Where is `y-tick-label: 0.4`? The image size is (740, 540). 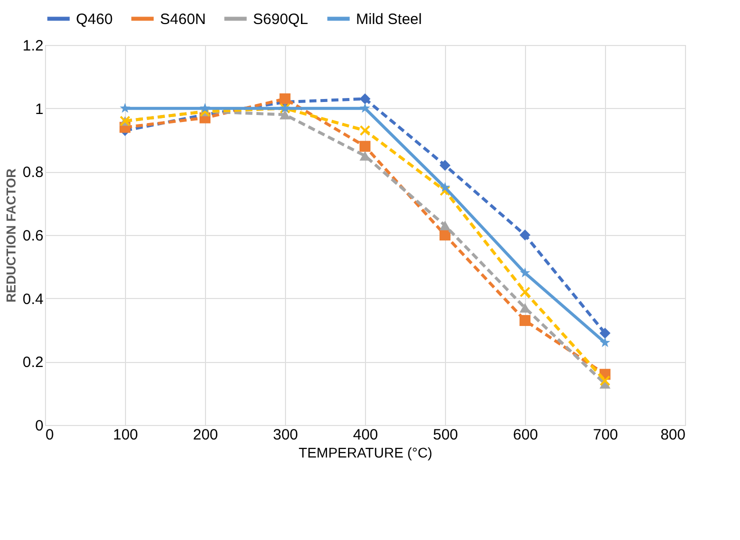 y-tick-label: 0.4 is located at coordinates (33, 299).